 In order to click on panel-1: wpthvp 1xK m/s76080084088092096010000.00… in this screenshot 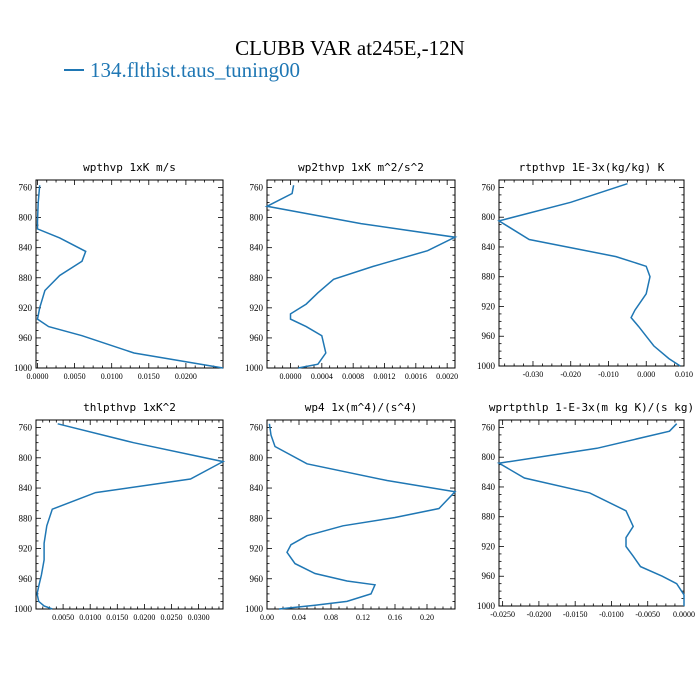, I will do `click(119, 271)`.